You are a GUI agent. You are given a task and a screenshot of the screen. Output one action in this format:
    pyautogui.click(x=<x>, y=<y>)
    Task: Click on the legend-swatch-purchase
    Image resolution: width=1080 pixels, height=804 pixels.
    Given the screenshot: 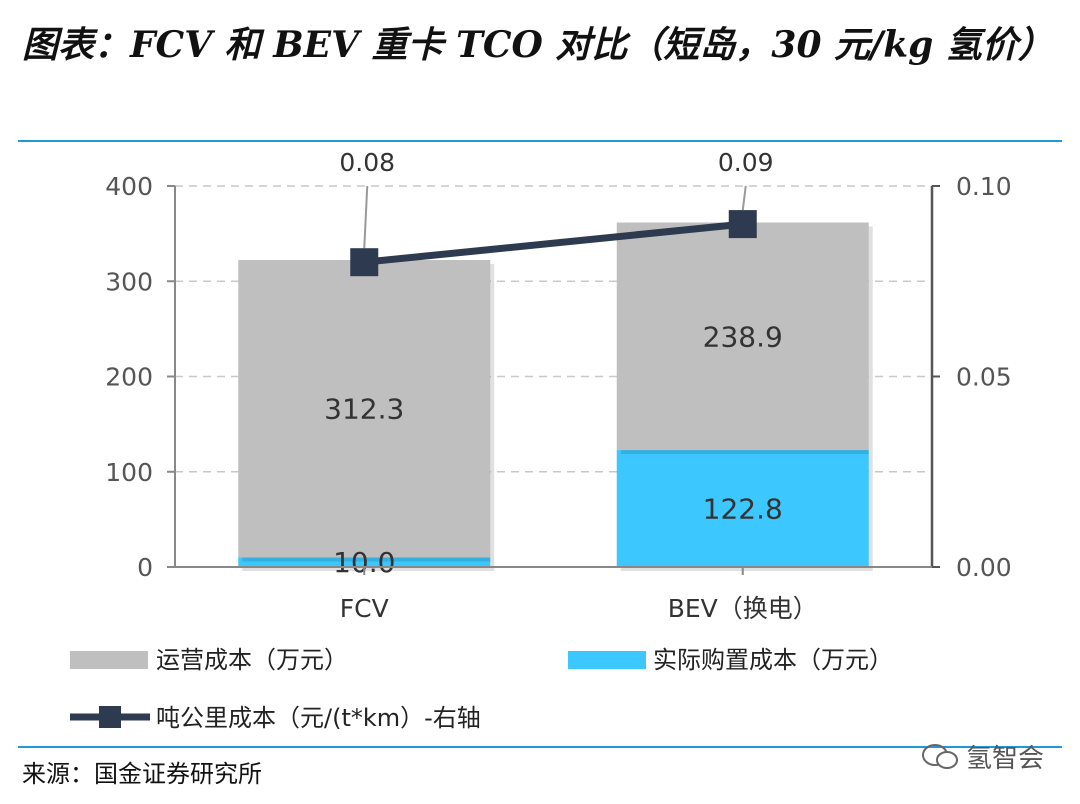 What is the action you would take?
    pyautogui.click(x=607, y=660)
    